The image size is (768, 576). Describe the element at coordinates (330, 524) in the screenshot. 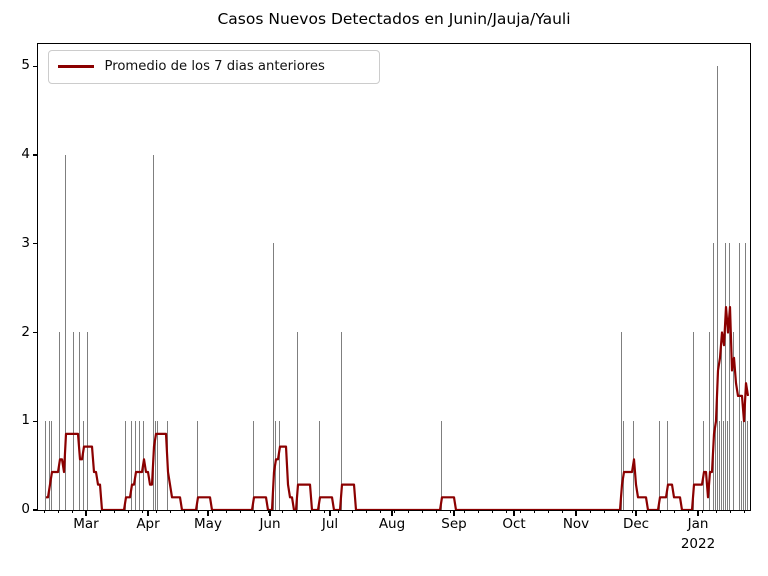

I see `x-axis-tick-label: Jul` at that location.